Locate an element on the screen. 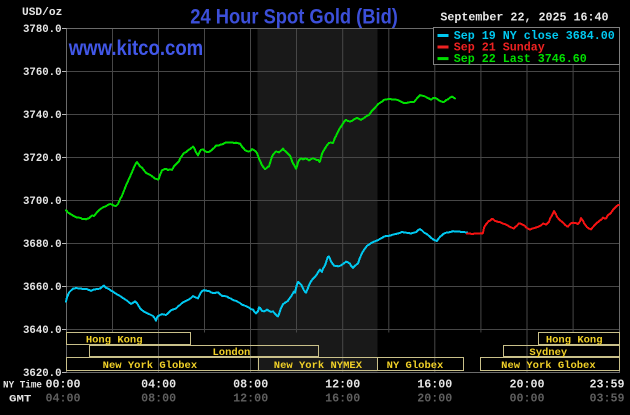  svg-text: 3760.0 is located at coordinates (42, 73).